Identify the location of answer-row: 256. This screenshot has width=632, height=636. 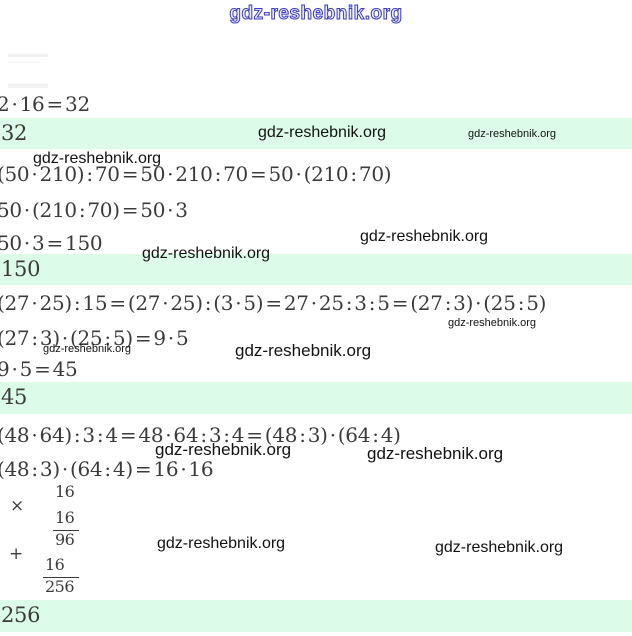
(316, 616).